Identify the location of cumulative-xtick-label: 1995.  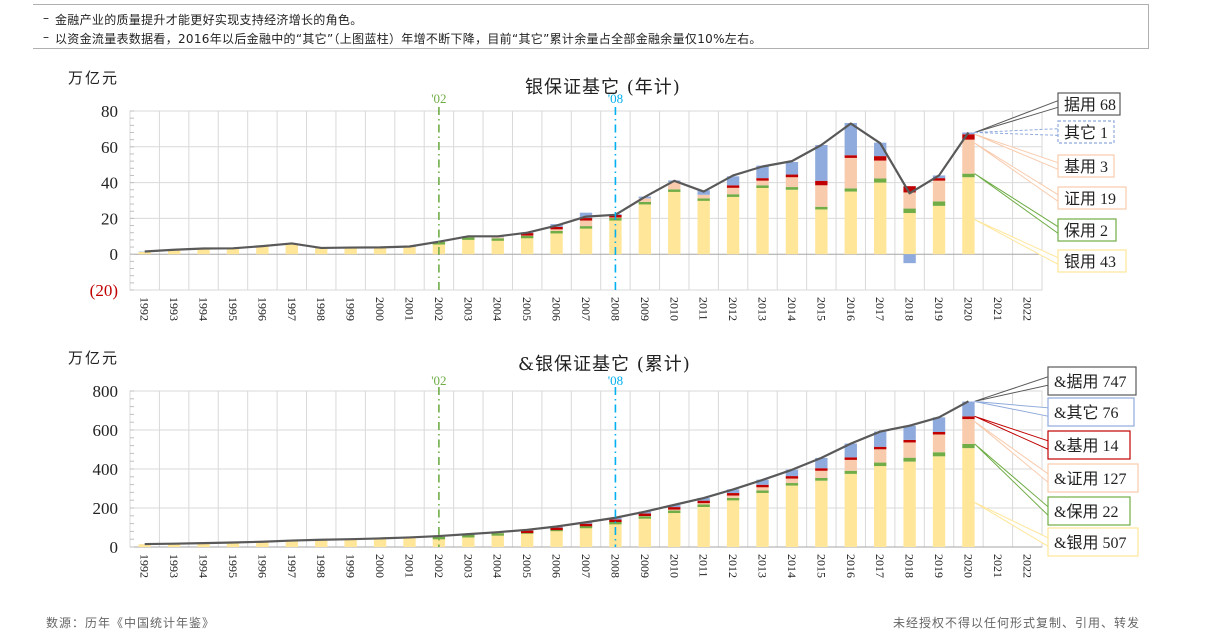
(233, 566).